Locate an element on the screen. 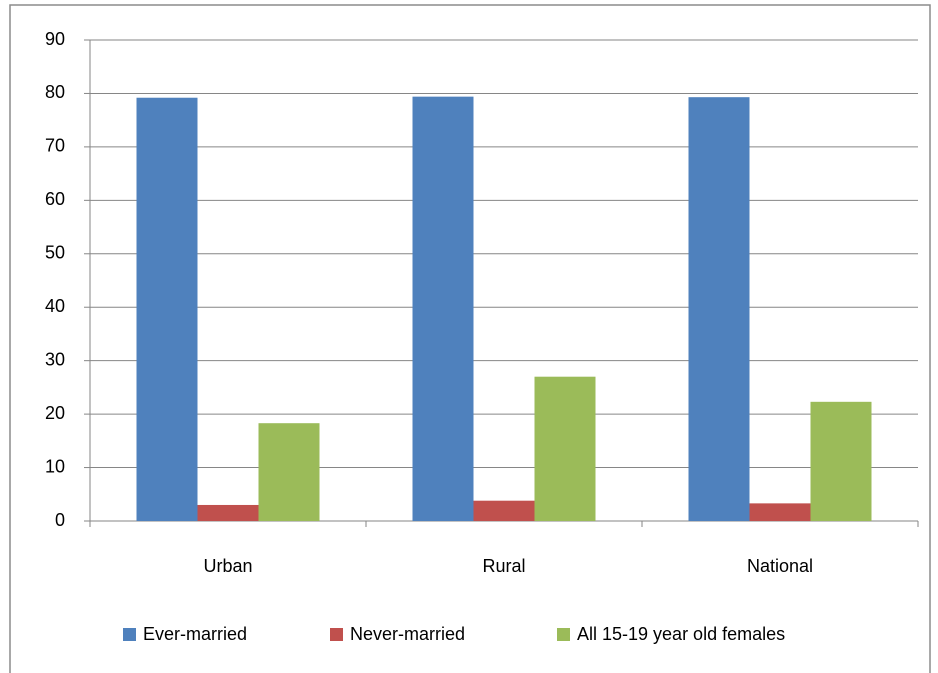 The height and width of the screenshot is (673, 938). y-tick-label: 40 is located at coordinates (55, 306).